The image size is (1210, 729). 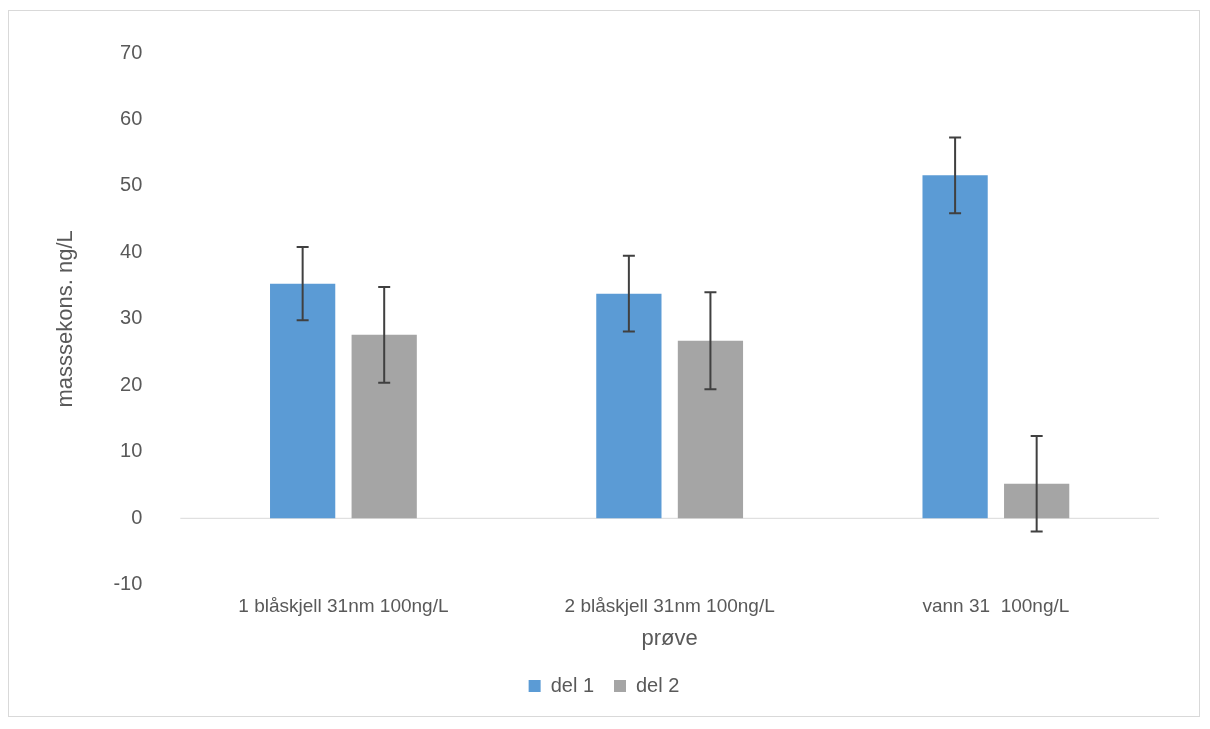 What do you see at coordinates (669, 606) in the screenshot?
I see `x-tick-label: 2 blåskjell 31nm 100ng/L` at bounding box center [669, 606].